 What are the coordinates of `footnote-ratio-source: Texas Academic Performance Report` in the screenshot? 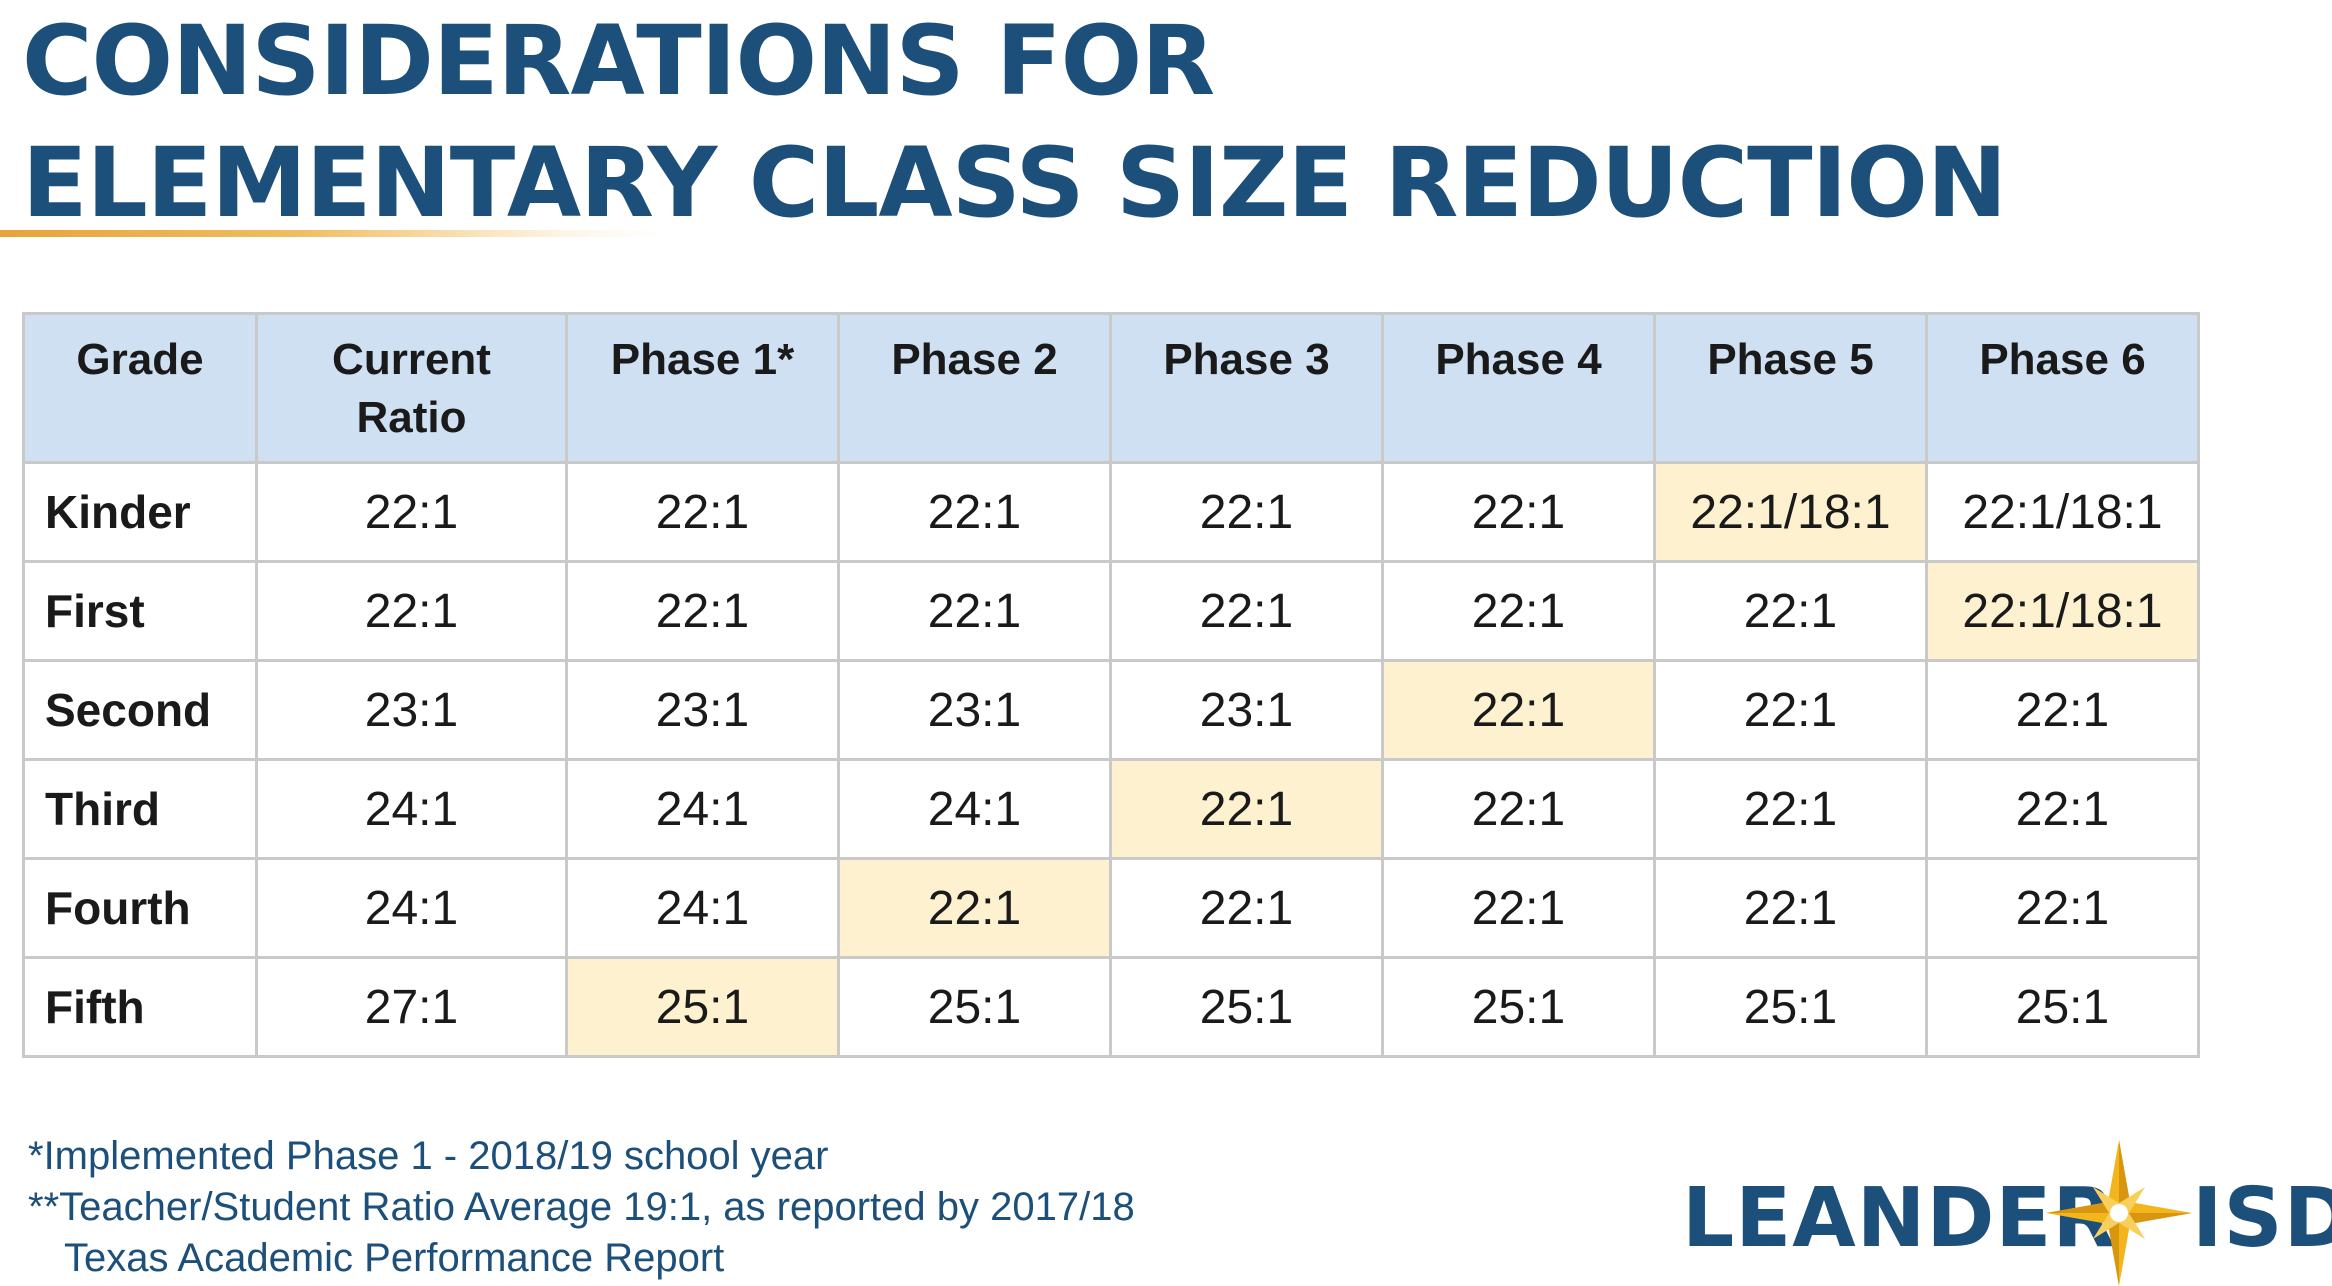 It's located at (394, 1258).